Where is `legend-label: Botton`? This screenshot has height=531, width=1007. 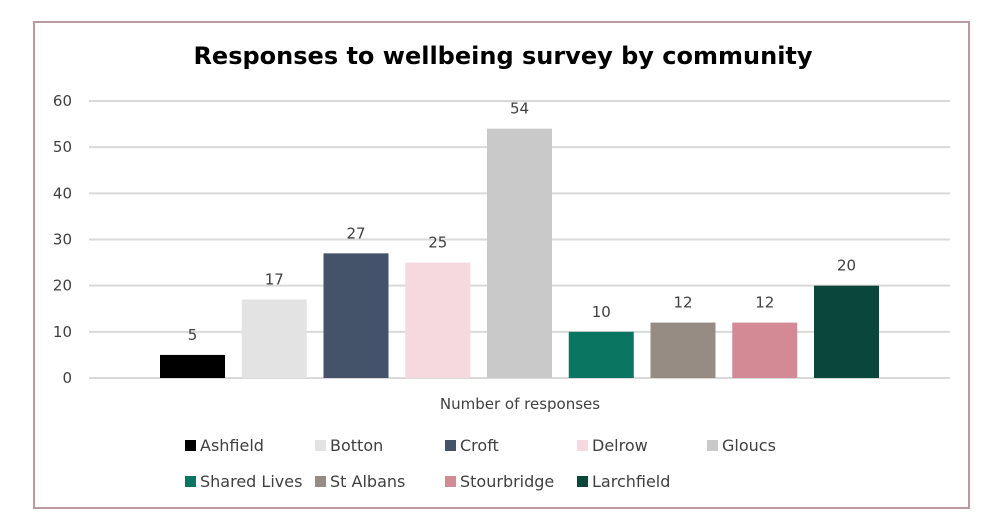 legend-label: Botton is located at coordinates (356, 445).